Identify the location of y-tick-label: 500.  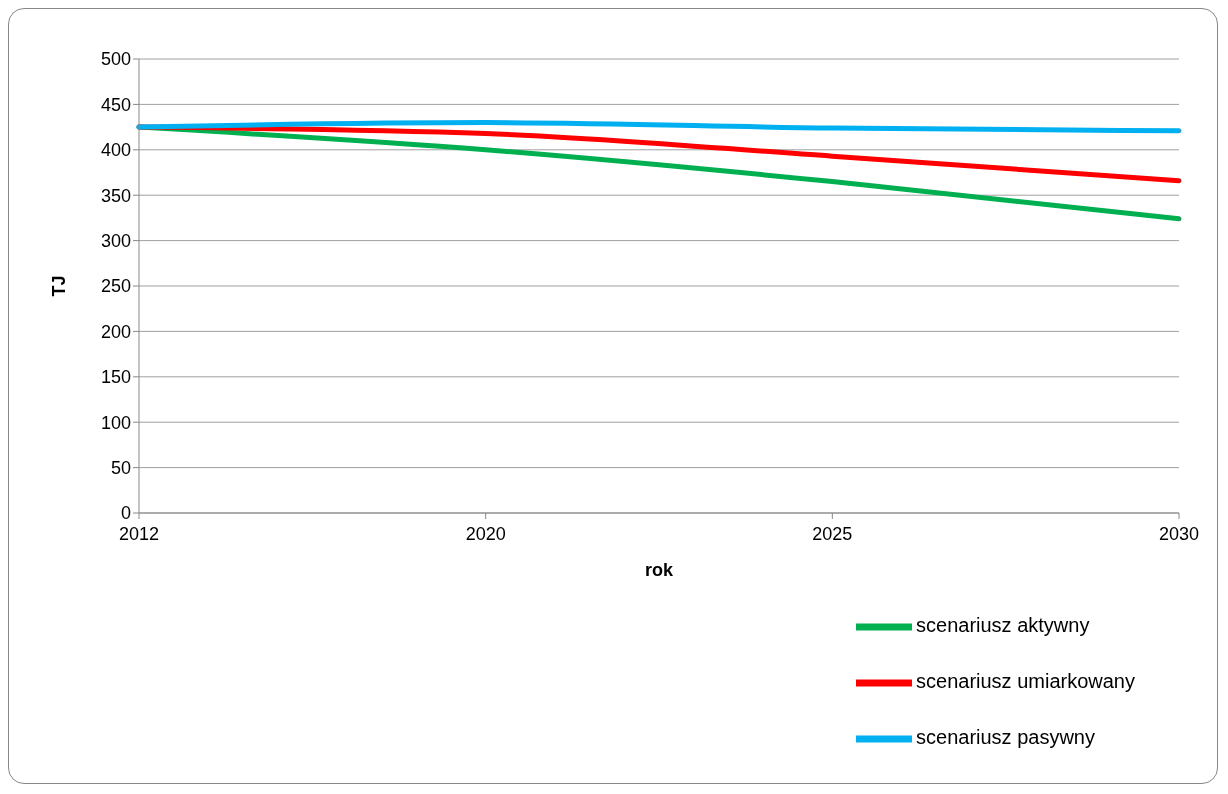
(115, 59).